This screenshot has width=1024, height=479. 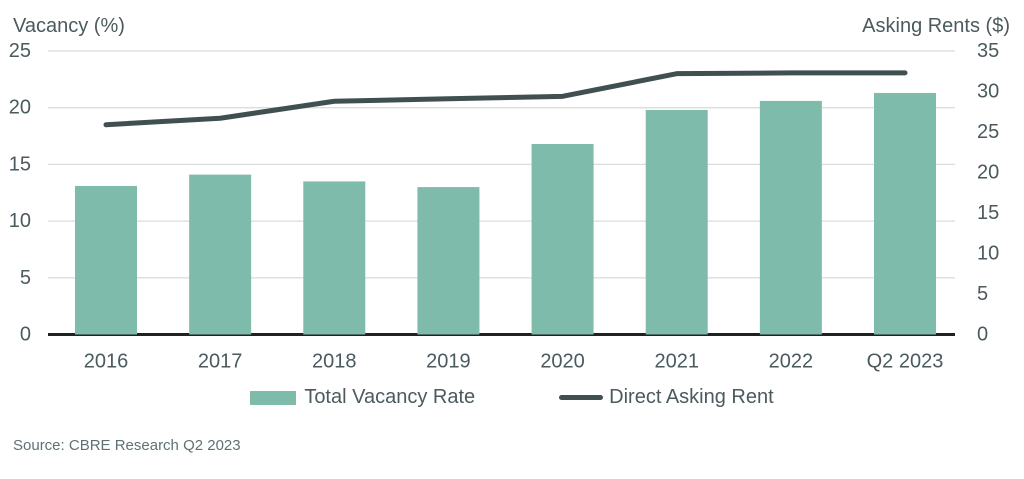 I want to click on legend-item-vacancy: Total Vacancy Rate, so click(x=362, y=397).